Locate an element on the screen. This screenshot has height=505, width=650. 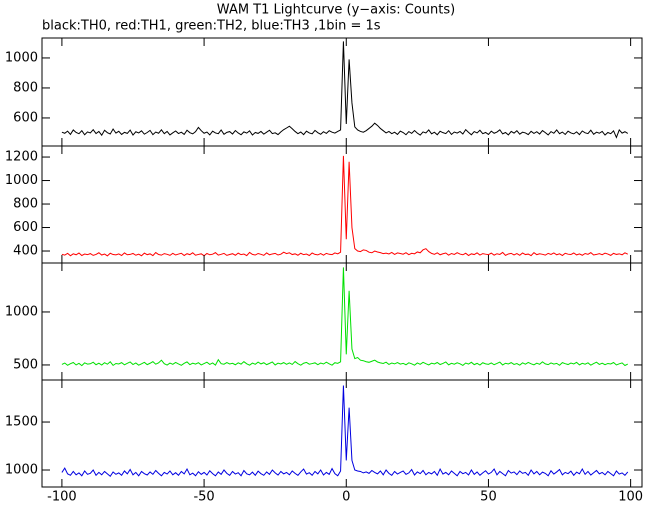
chart-title: WAM T1 Lightcurve (y−axis: Counts) is located at coordinates (336, 10).